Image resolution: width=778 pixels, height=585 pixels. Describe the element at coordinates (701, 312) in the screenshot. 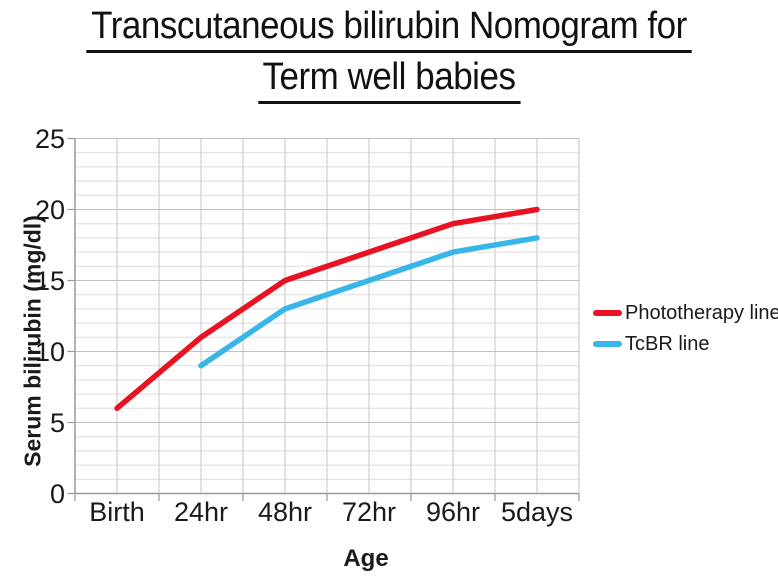

I see `legend-label-phototherapy: Phototherapy line` at that location.